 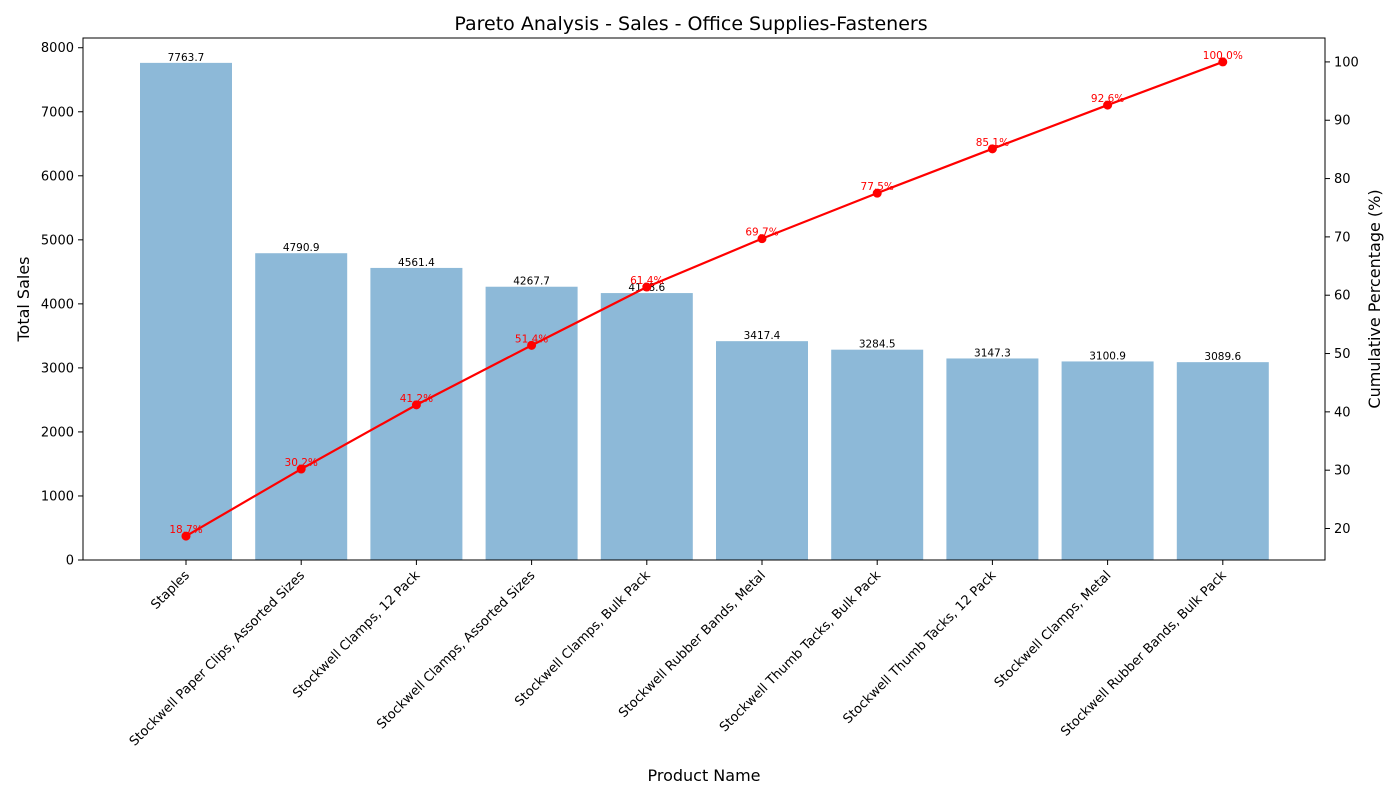 What do you see at coordinates (1222, 357) in the screenshot?
I see `bar-value-label: 3089.6` at bounding box center [1222, 357].